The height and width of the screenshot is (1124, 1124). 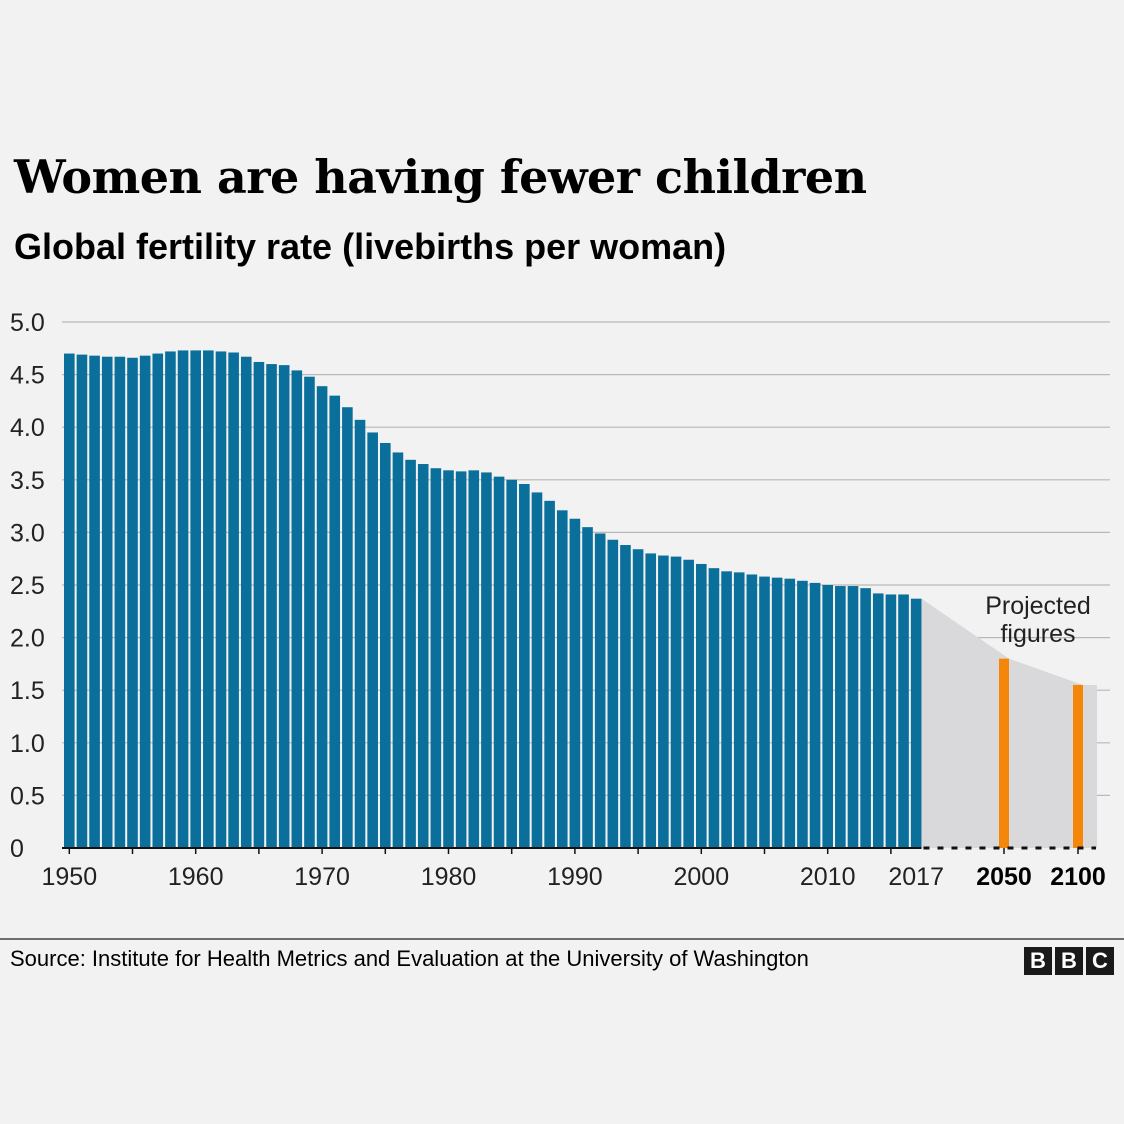 I want to click on y-tick-label: 2.0, so click(x=27, y=639).